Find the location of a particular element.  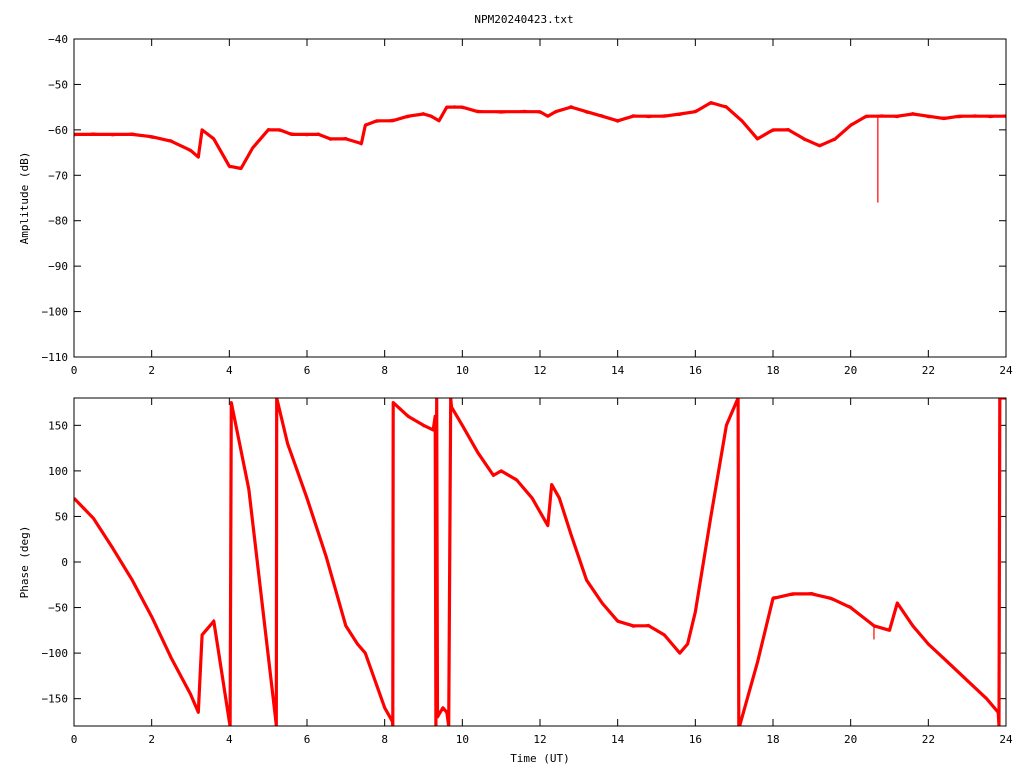

amplitude-noise-line is located at coordinates (540, 136).